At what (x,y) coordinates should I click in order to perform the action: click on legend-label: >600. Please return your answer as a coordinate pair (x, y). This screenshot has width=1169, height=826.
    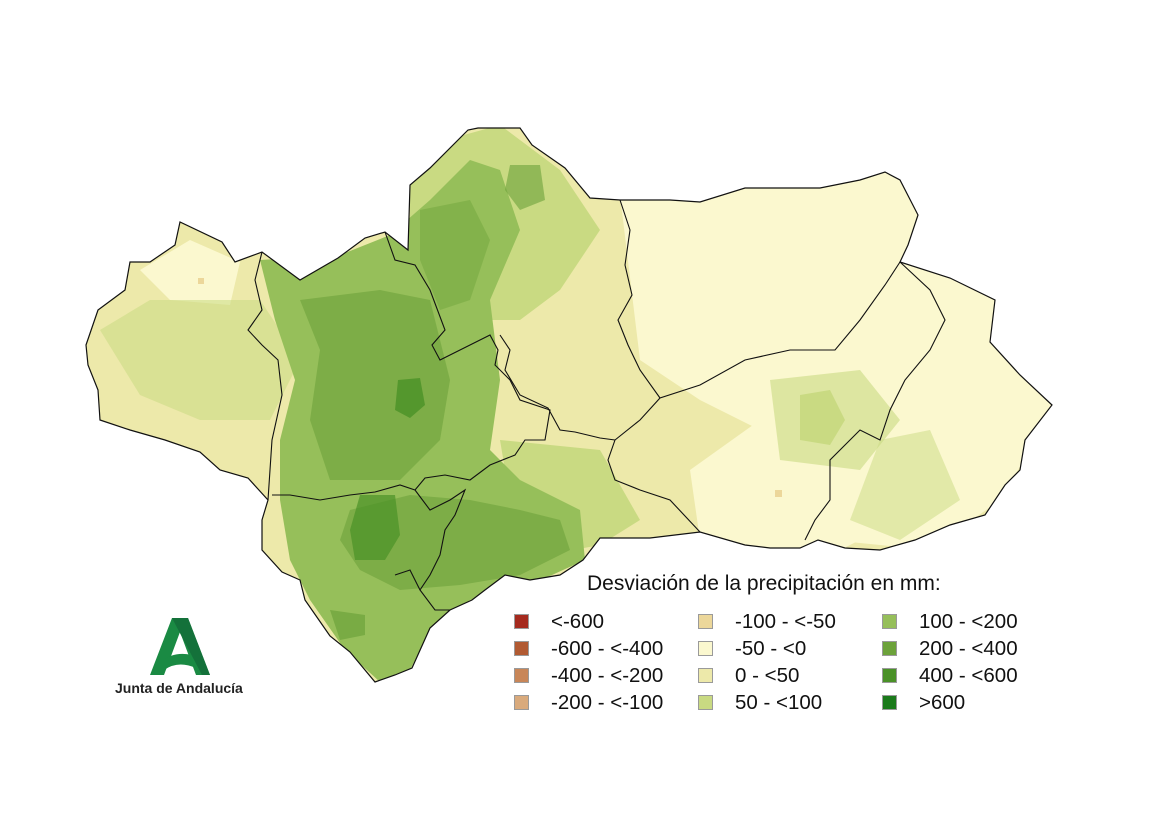
    Looking at the image, I should click on (942, 702).